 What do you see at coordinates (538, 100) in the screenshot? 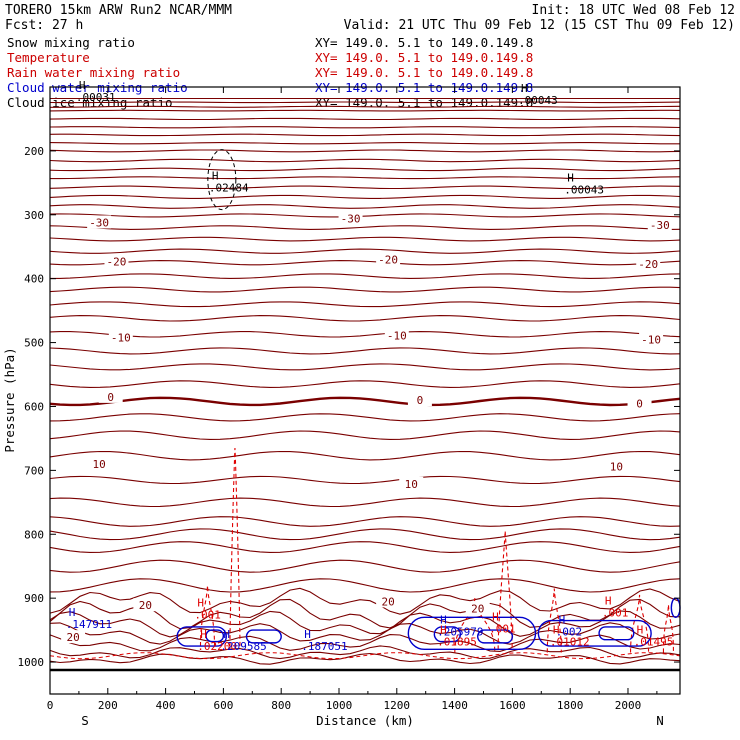
I see `extremum-value: .00043` at bounding box center [538, 100].